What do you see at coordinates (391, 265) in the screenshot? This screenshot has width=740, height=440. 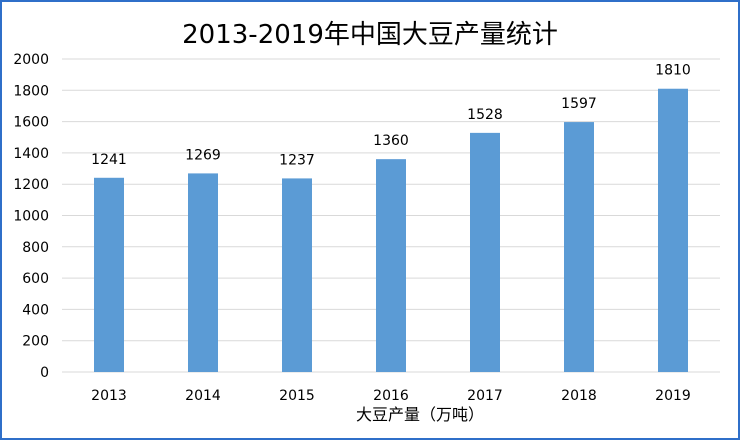 I see `bar-2016` at bounding box center [391, 265].